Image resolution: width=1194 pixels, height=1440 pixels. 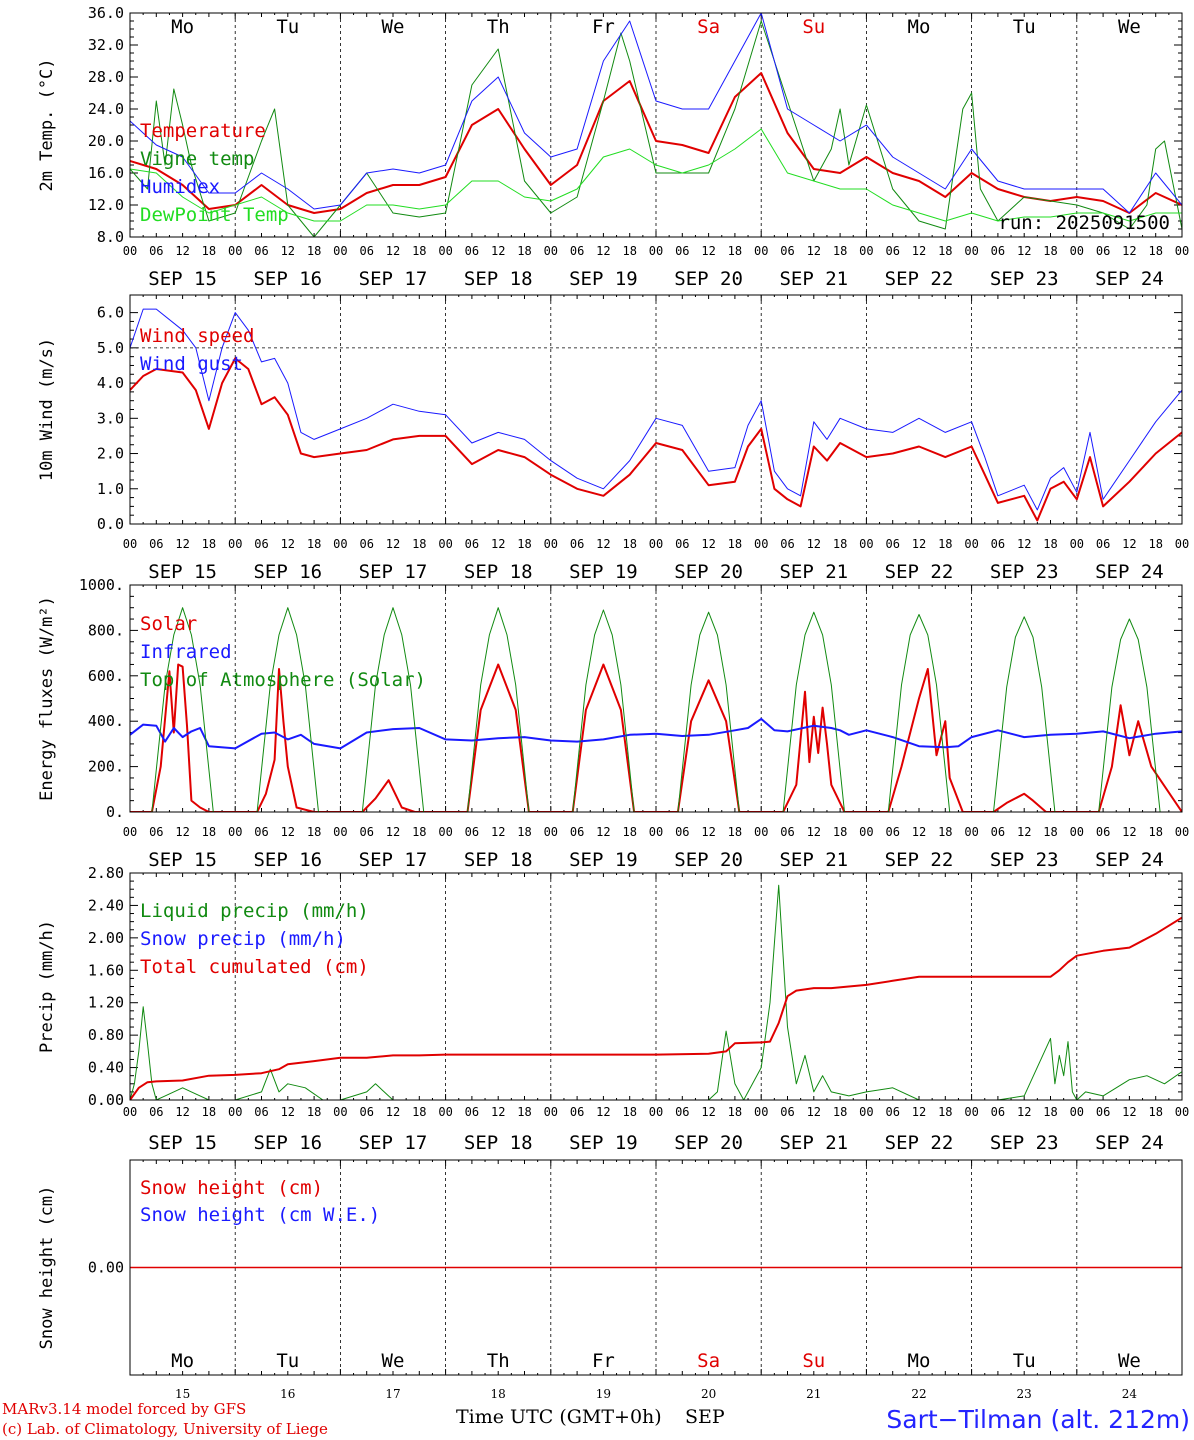 What do you see at coordinates (110, 524) in the screenshot?
I see `y-tick-label: 0.0` at bounding box center [110, 524].